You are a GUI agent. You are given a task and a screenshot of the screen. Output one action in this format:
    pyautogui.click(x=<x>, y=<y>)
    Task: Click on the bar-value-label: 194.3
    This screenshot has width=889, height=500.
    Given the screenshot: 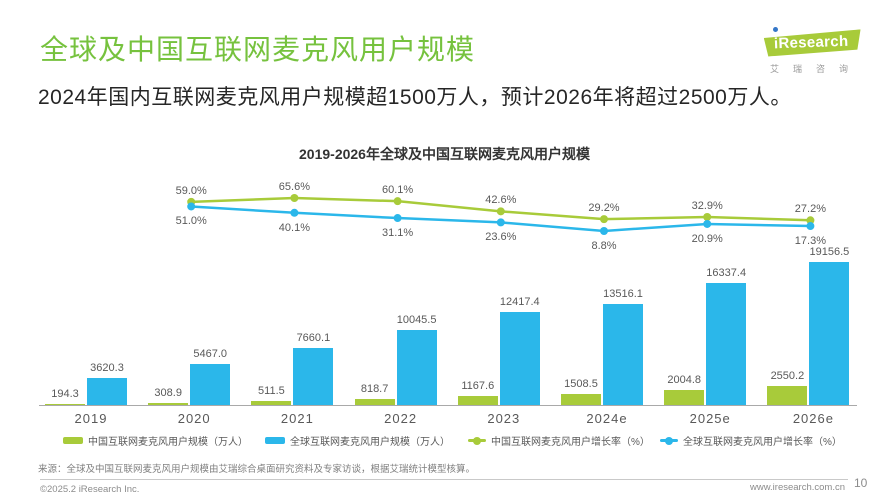 What is the action you would take?
    pyautogui.click(x=65, y=393)
    